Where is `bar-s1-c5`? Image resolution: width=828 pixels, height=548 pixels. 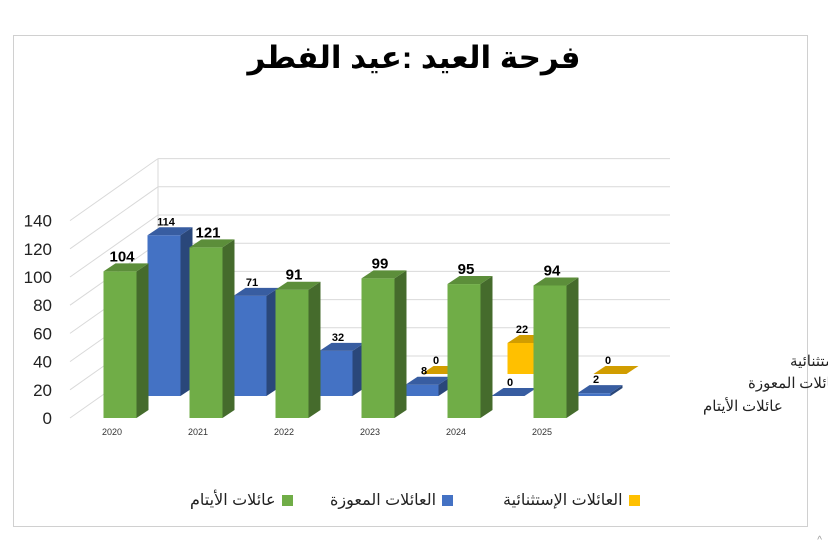 bar-s1-c5 is located at coordinates (594, 394).